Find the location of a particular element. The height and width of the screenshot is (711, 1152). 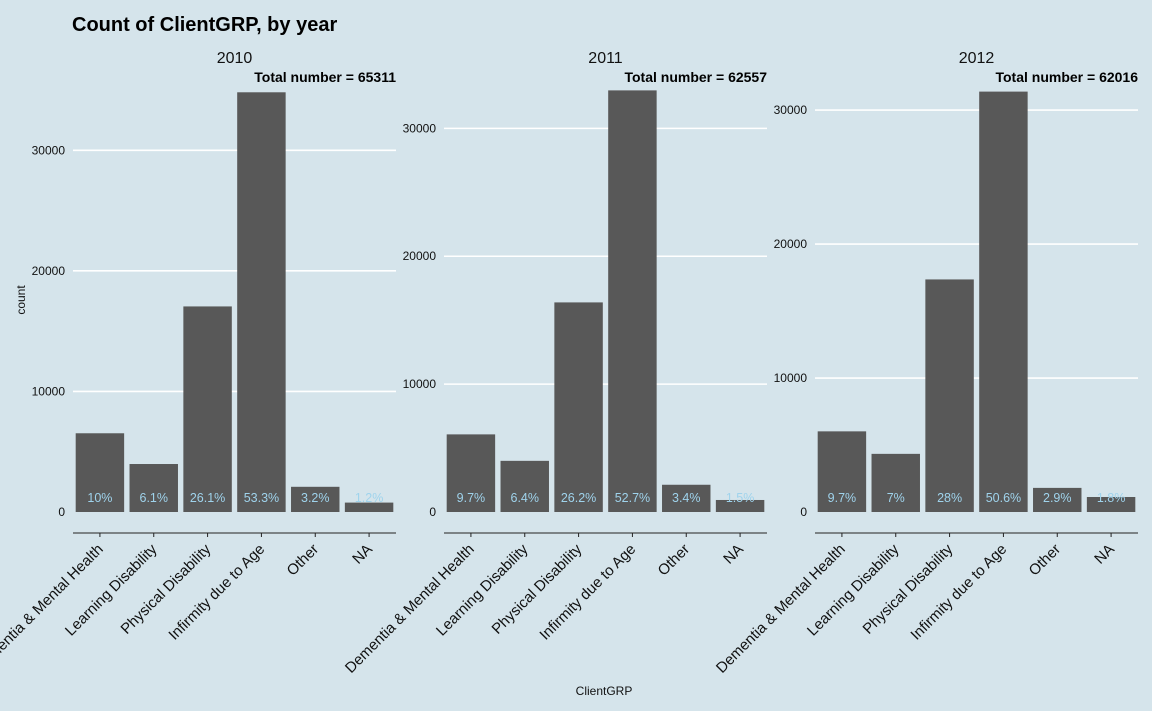

percent-label: 6.4% is located at coordinates (525, 498).